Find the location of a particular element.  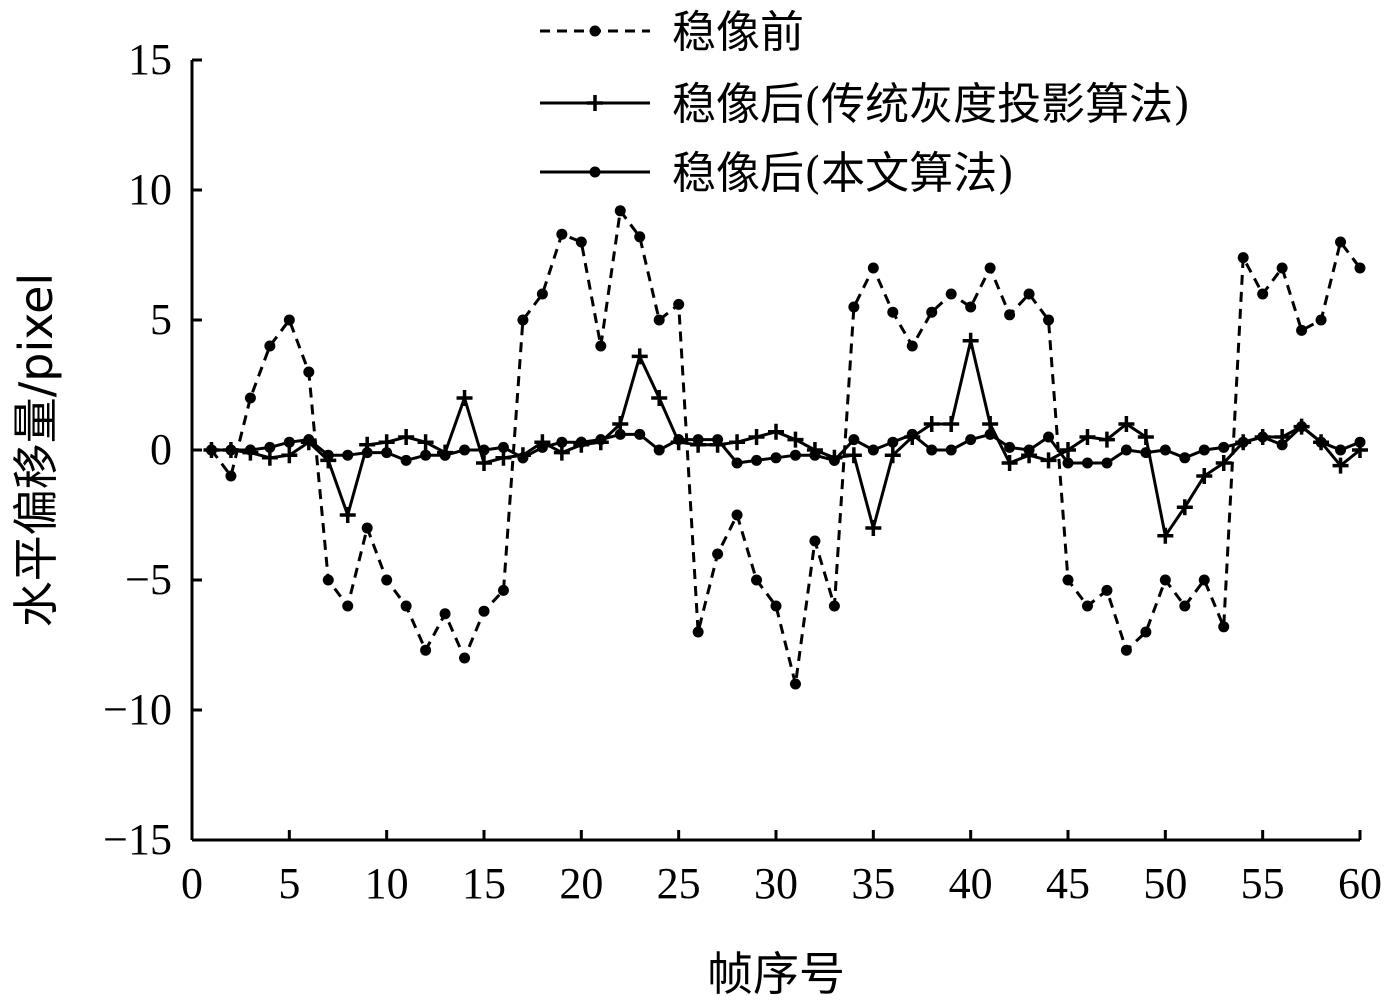

y-tick-label: −15 is located at coordinates (137, 839).